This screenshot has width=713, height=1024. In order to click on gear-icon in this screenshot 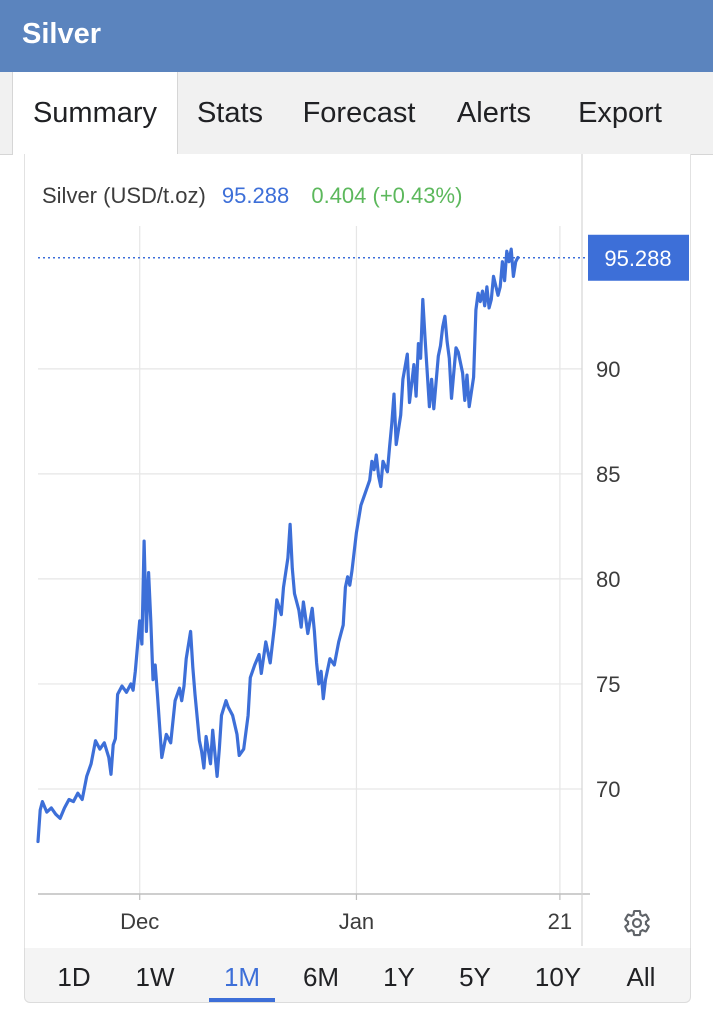, I will do `click(637, 923)`.